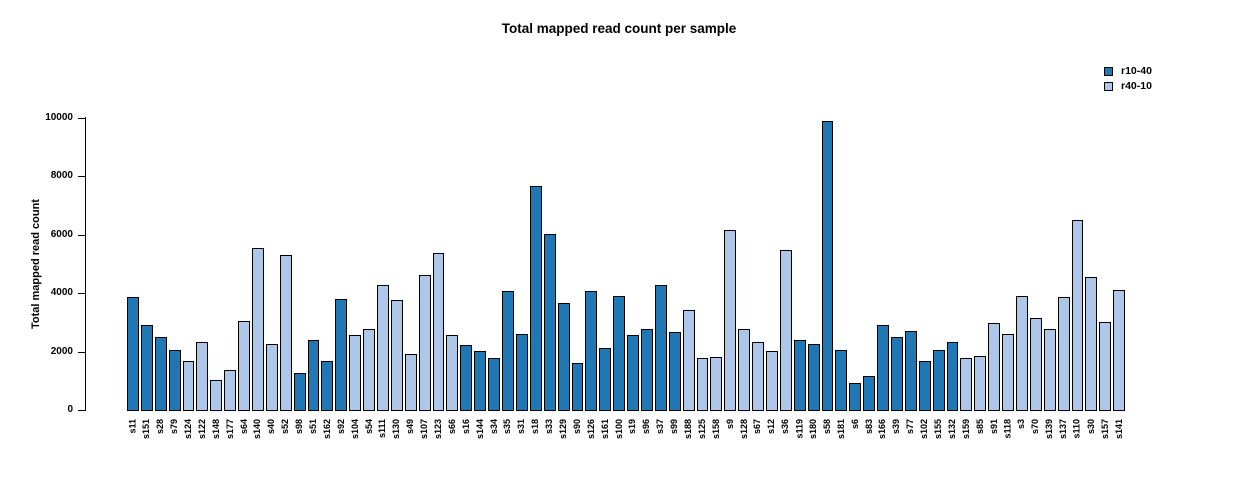 The height and width of the screenshot is (500, 1238). Describe the element at coordinates (826, 427) in the screenshot. I see `x-label-s58: s58` at that location.